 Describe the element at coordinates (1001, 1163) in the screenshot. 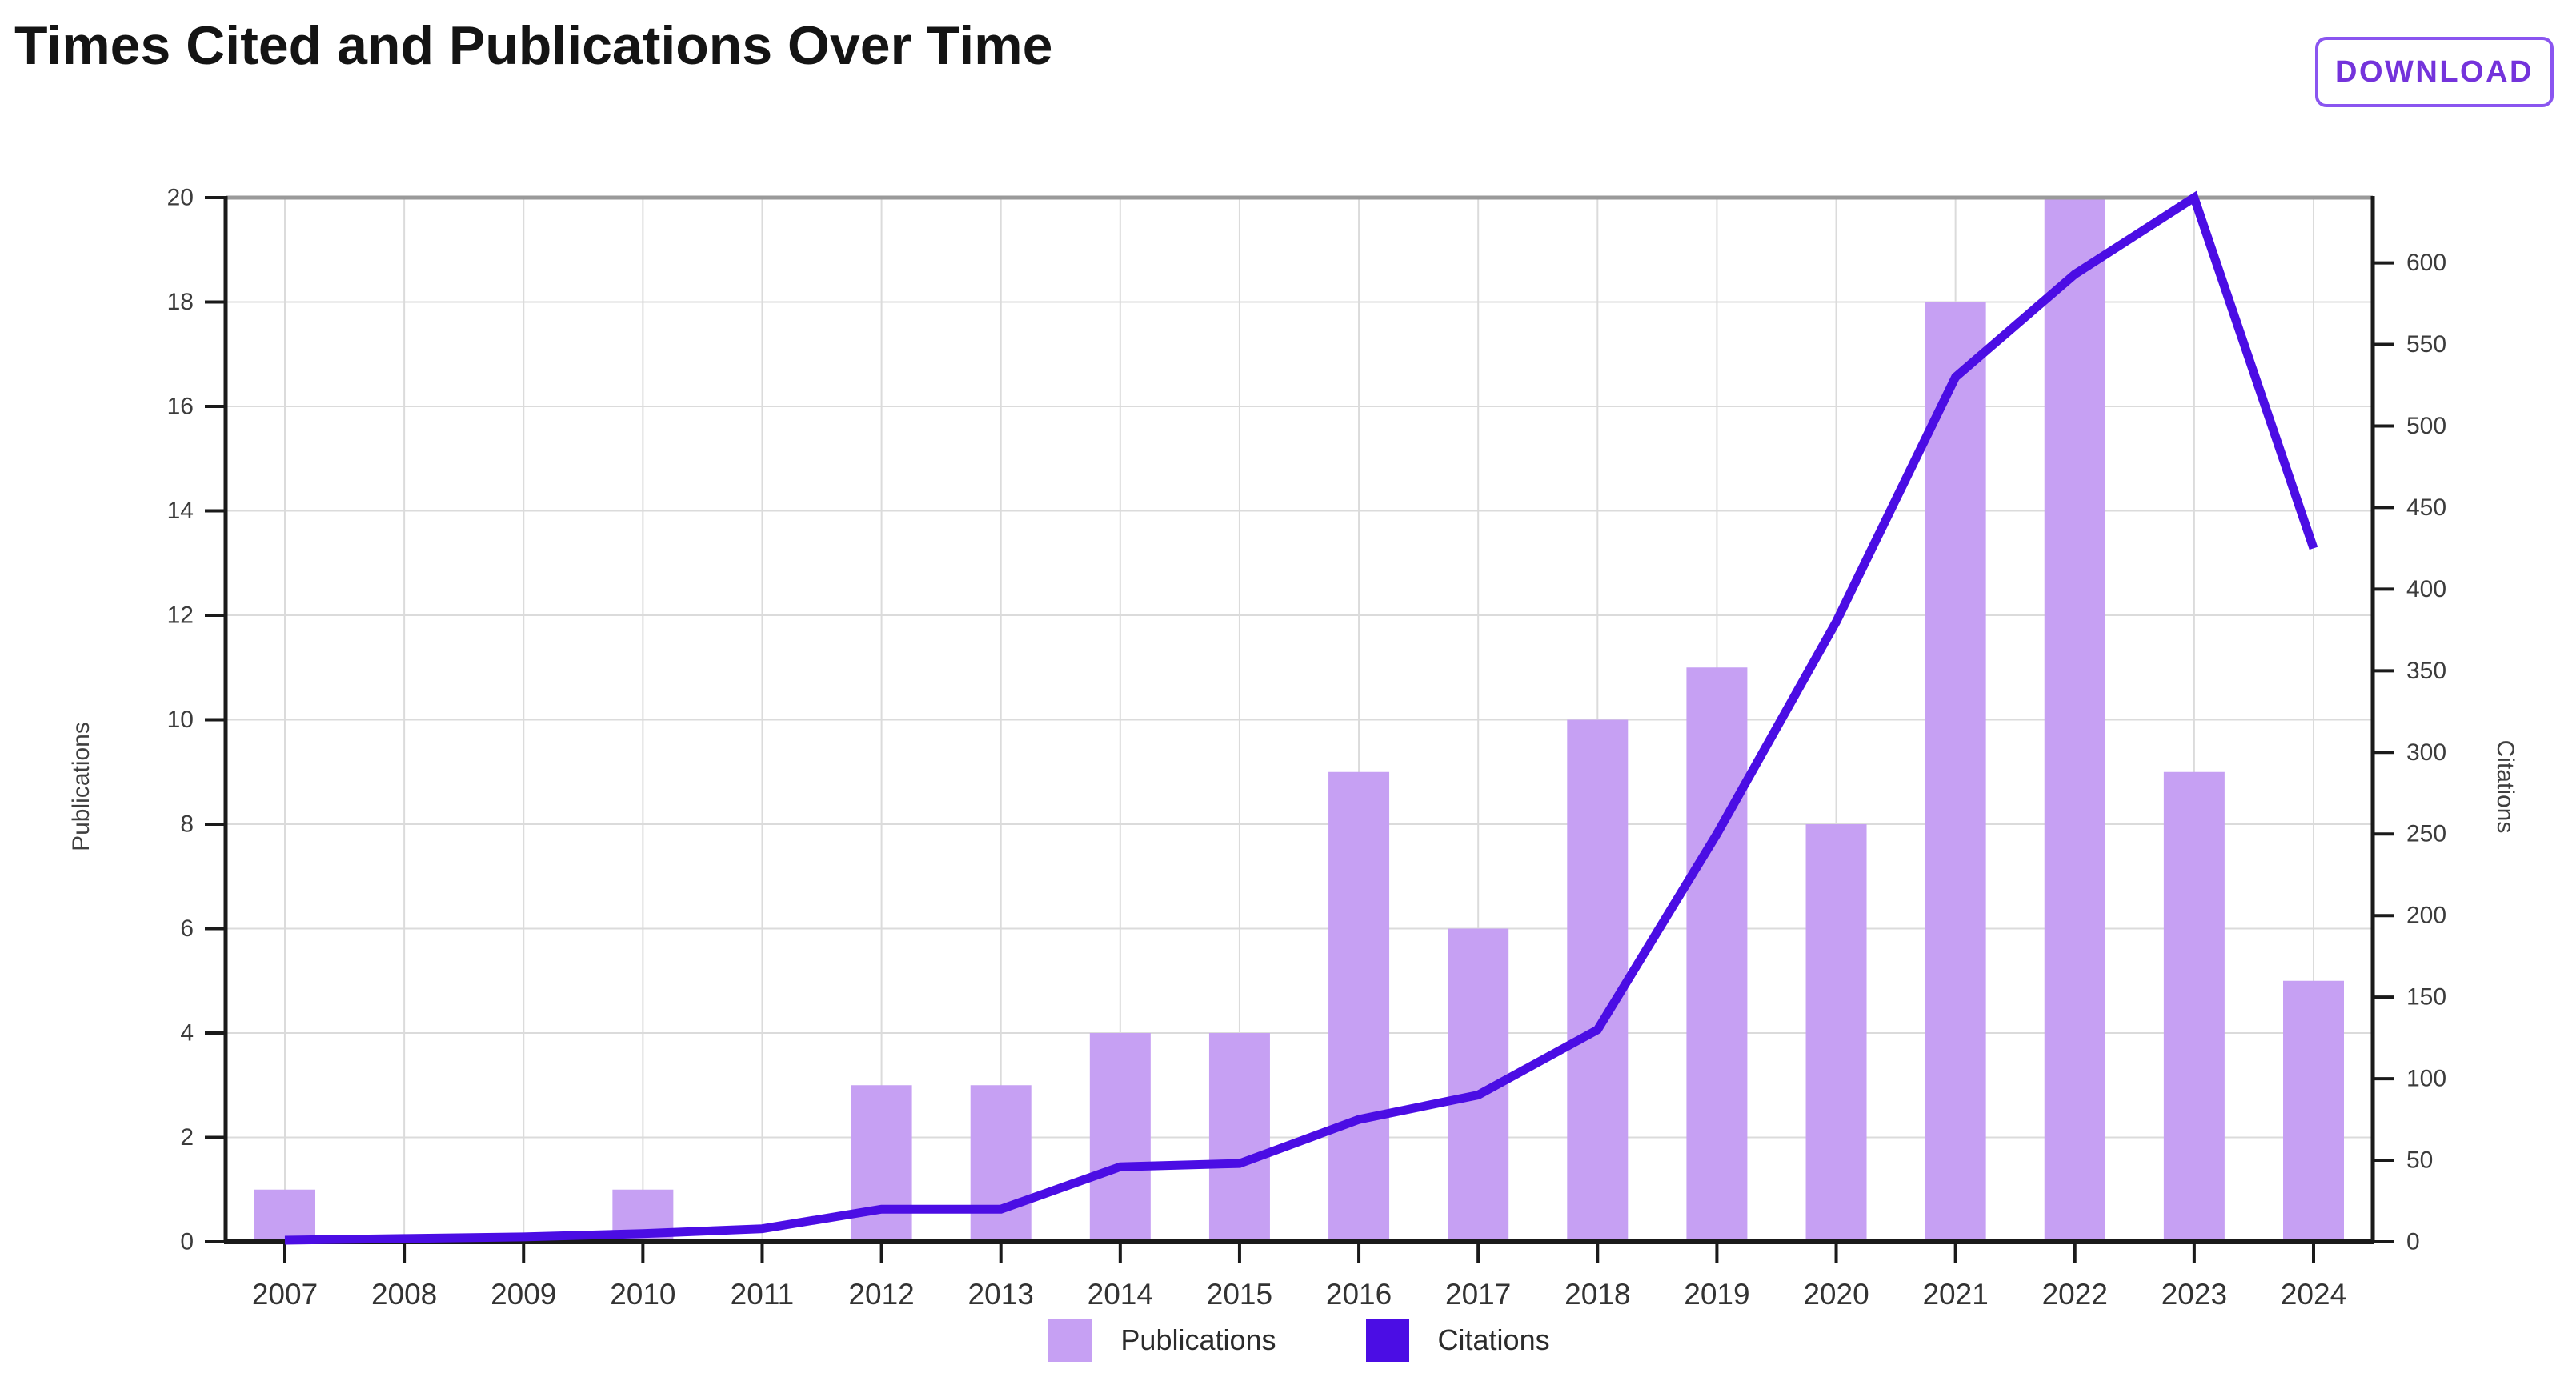

I see `bar-2013` at that location.